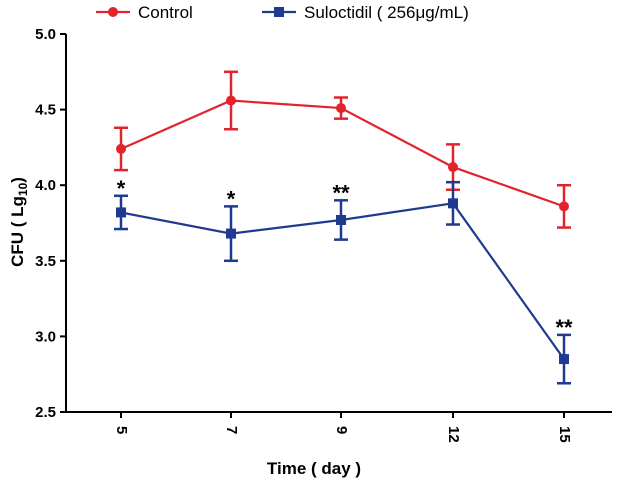 This screenshot has width=620, height=484. Describe the element at coordinates (45, 110) in the screenshot. I see `y-tick-label: 4.5` at that location.